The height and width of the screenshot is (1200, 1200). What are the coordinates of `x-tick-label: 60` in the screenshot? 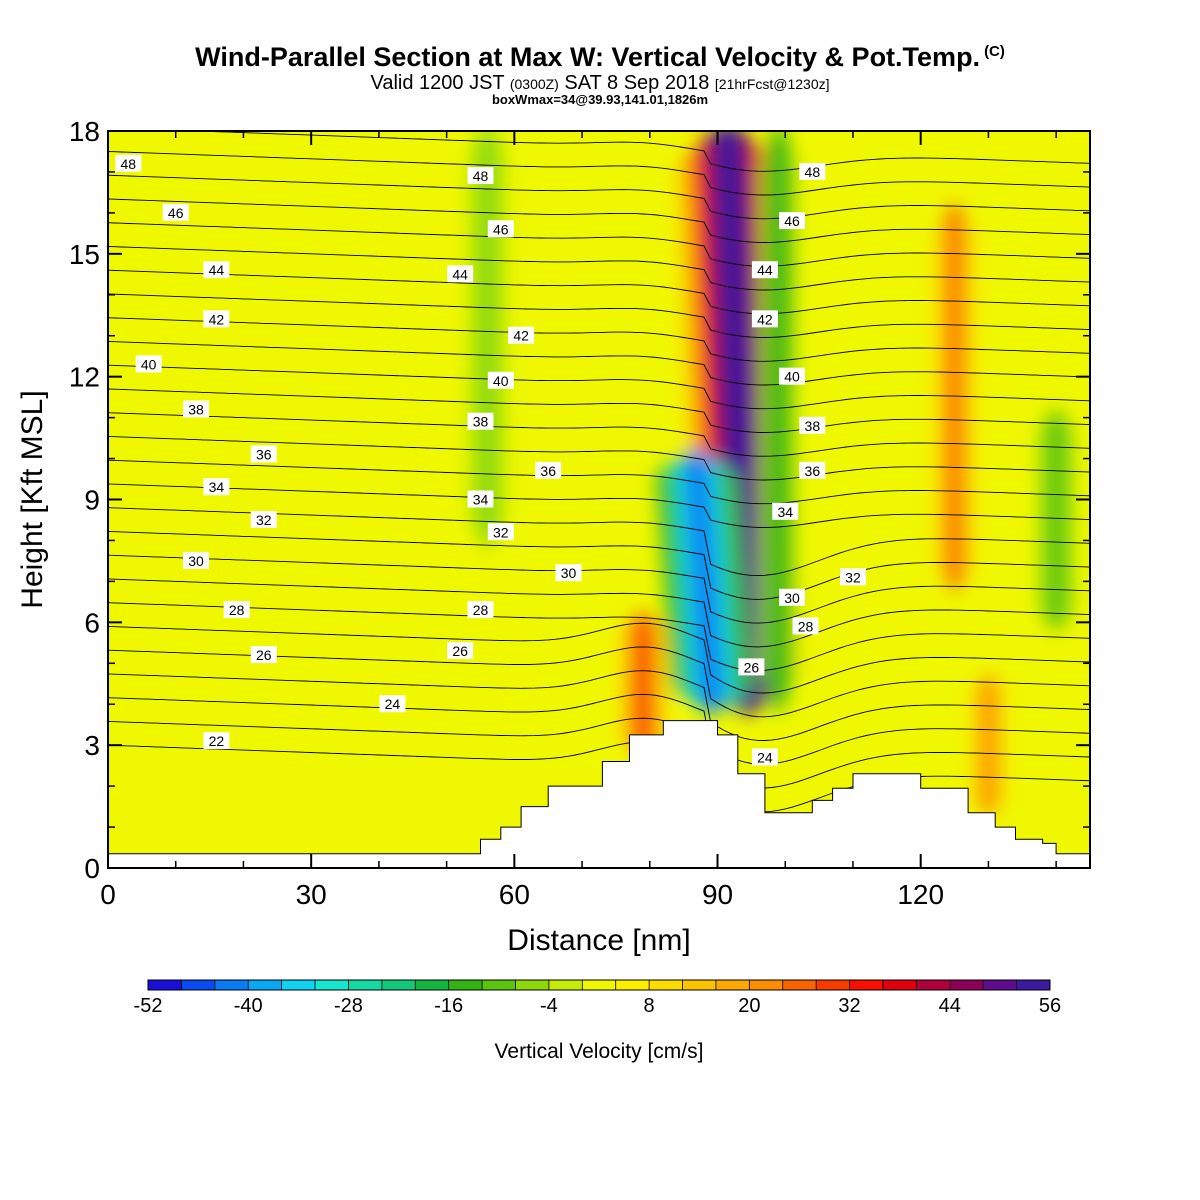 It's located at (514, 894).